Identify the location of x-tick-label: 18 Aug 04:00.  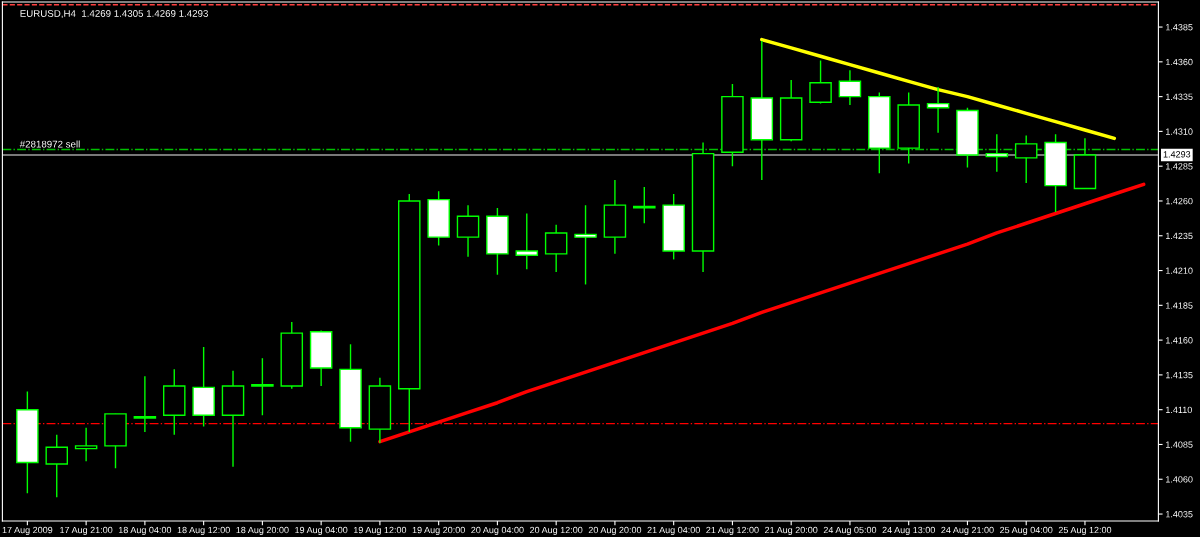
(145, 530).